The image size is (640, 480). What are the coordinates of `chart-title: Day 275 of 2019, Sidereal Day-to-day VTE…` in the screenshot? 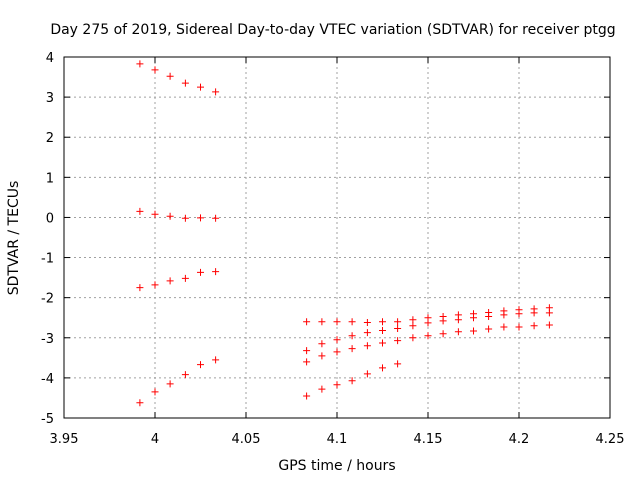 It's located at (332, 30).